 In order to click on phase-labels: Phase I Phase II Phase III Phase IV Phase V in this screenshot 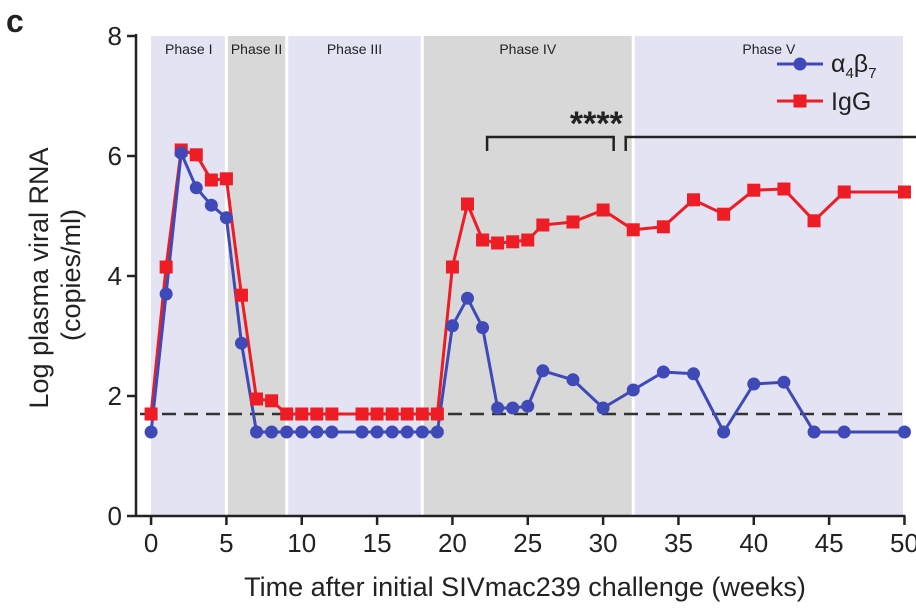, I will do `click(480, 49)`.